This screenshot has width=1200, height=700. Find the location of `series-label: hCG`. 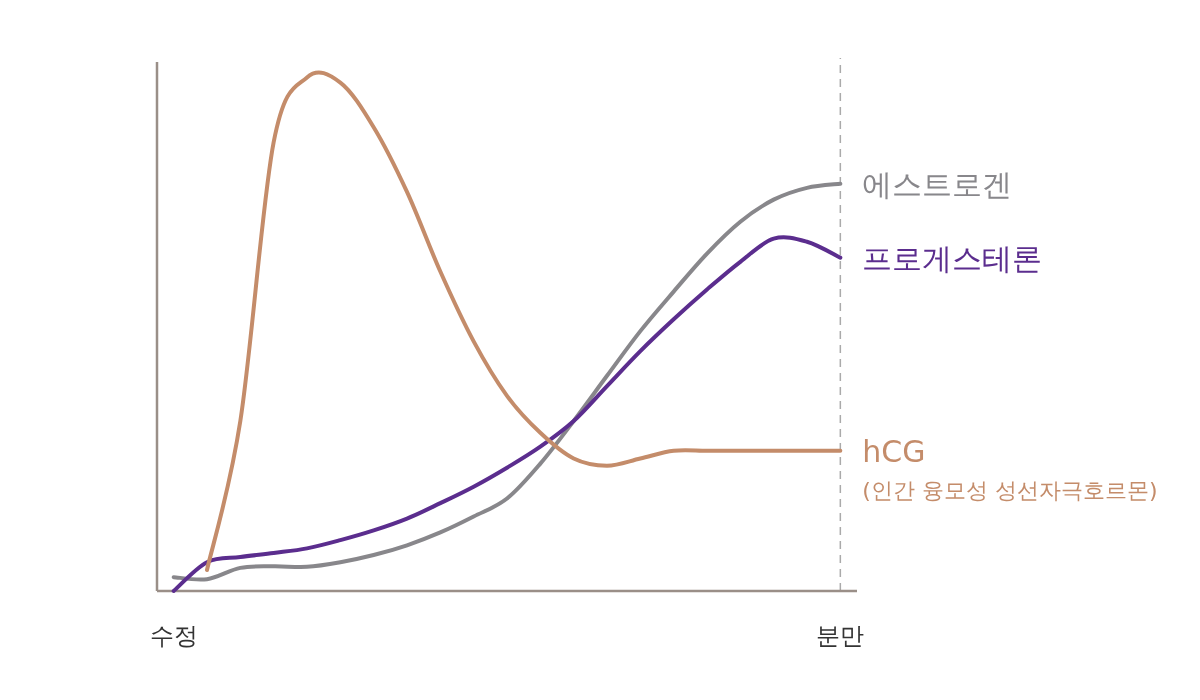

series-label: hCG is located at coordinates (894, 451).